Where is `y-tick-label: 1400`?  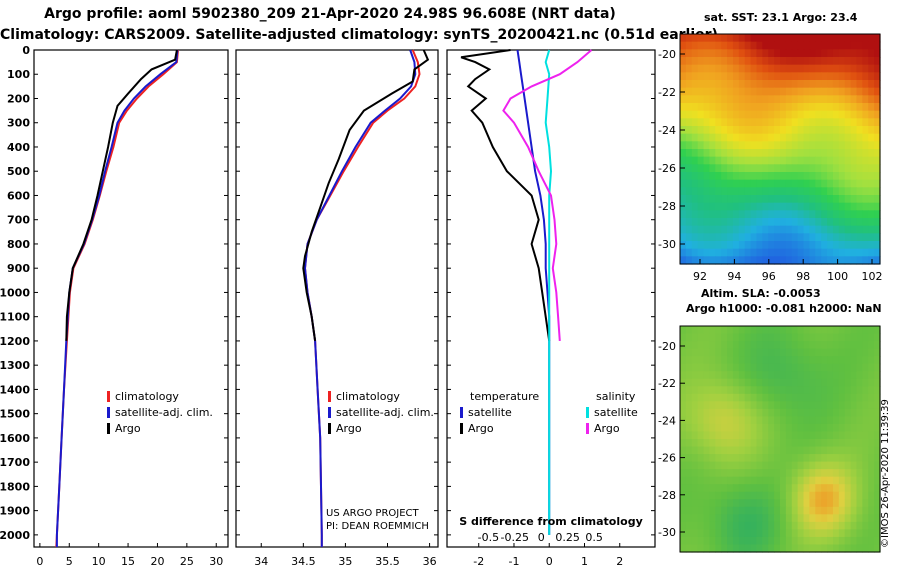
y-tick-label: 1400 is located at coordinates (15, 389).